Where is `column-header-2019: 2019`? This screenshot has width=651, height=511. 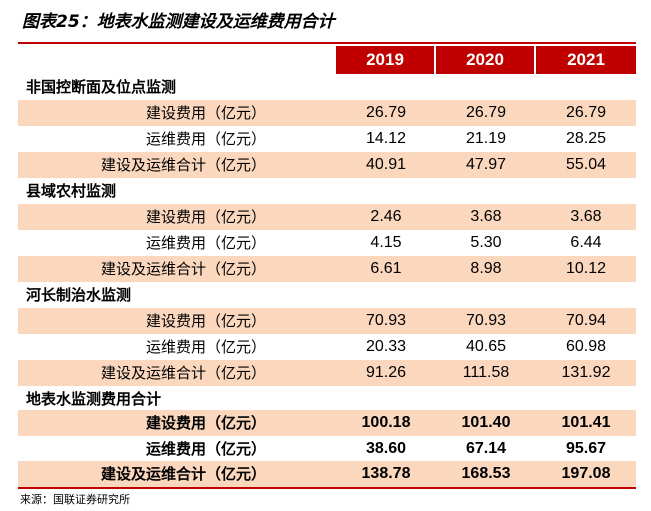
column-header-2019: 2019 is located at coordinates (385, 60).